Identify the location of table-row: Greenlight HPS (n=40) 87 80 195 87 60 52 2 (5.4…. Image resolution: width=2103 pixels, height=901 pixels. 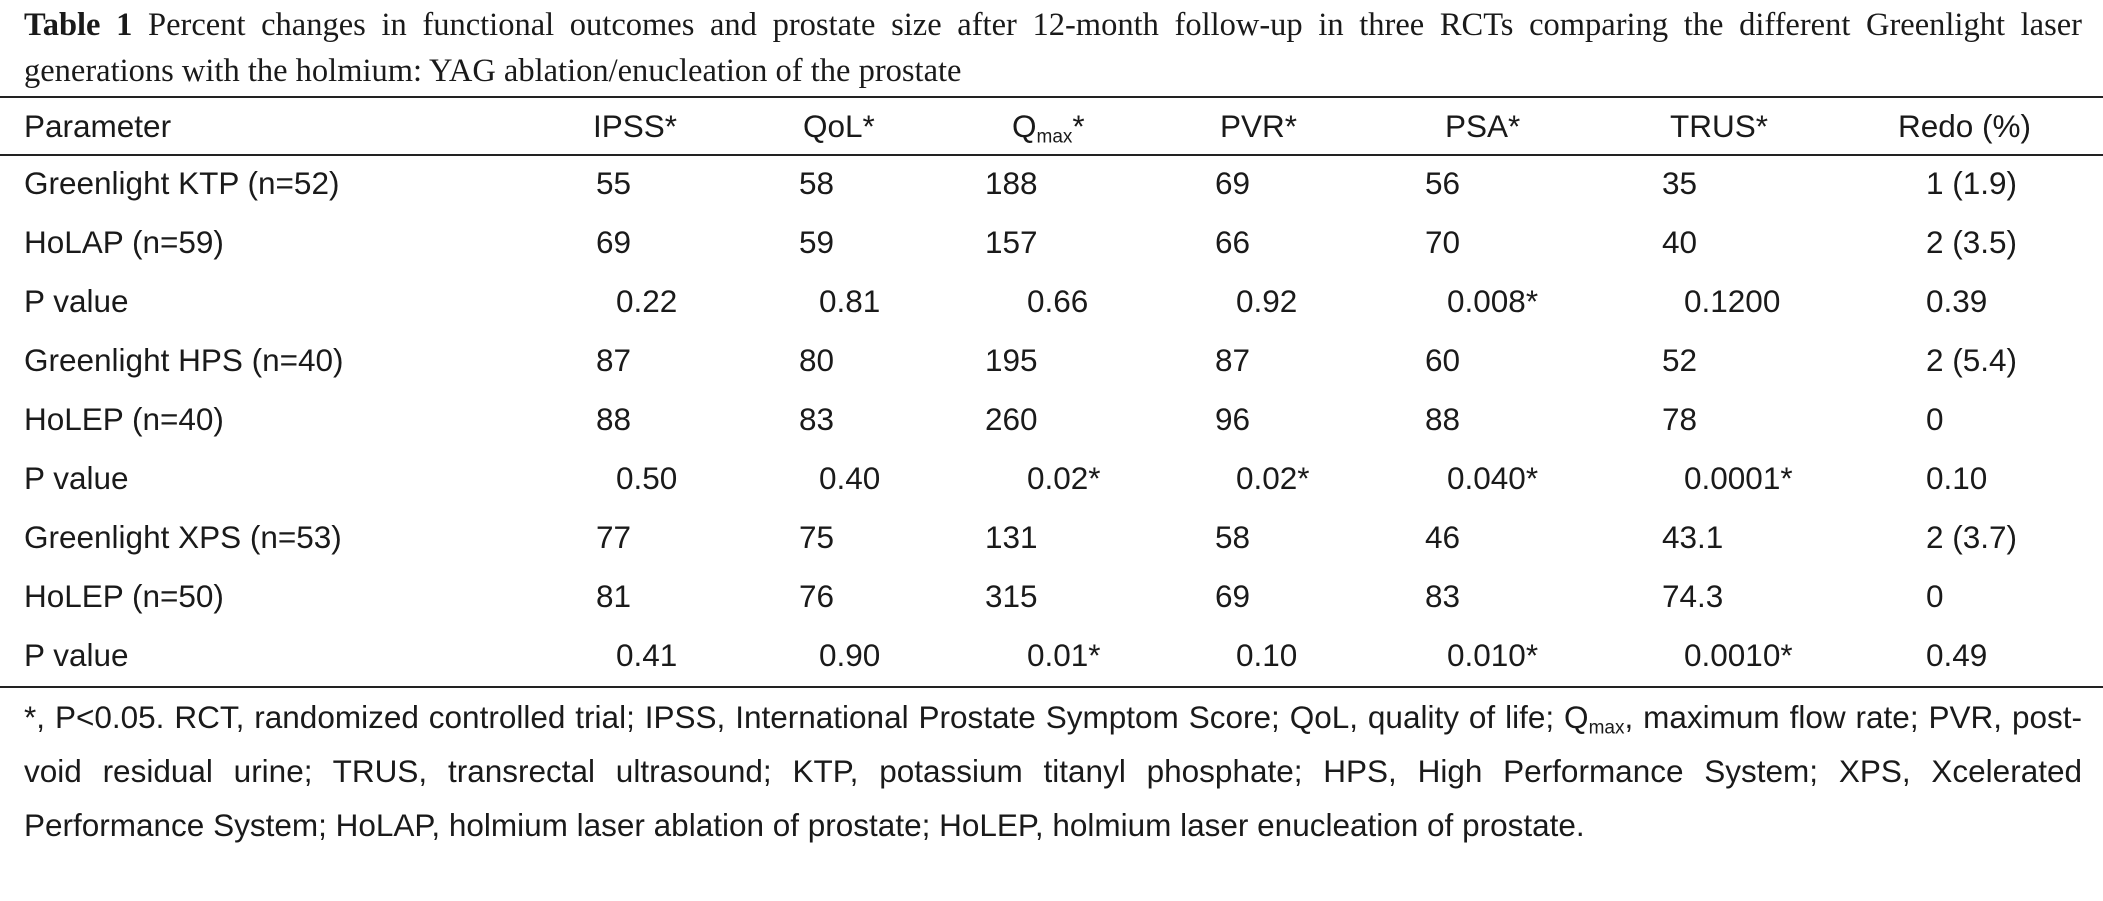
(1051, 360).